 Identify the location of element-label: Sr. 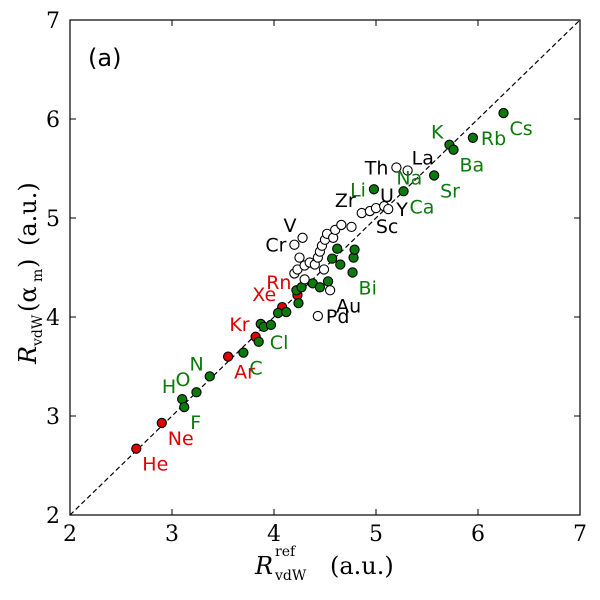
(450, 191).